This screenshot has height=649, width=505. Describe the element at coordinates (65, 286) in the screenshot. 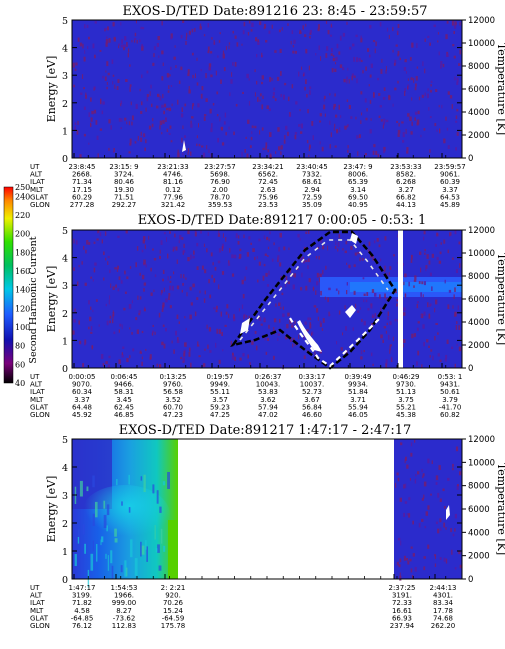

I see `energy-tick-label: 3` at that location.